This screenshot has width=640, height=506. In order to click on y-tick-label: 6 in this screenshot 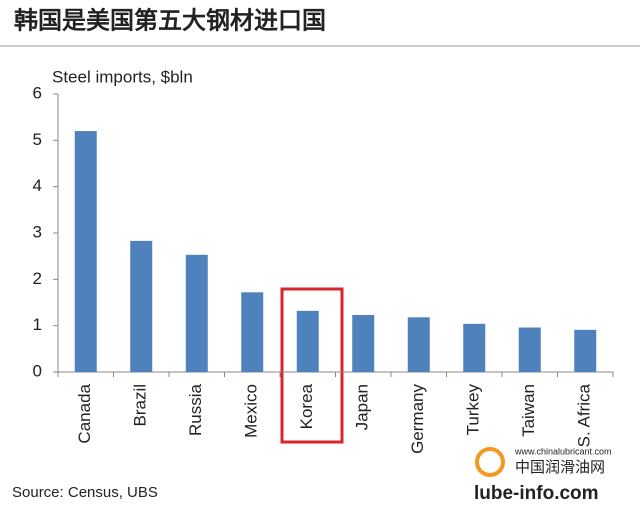, I will do `click(37, 92)`.